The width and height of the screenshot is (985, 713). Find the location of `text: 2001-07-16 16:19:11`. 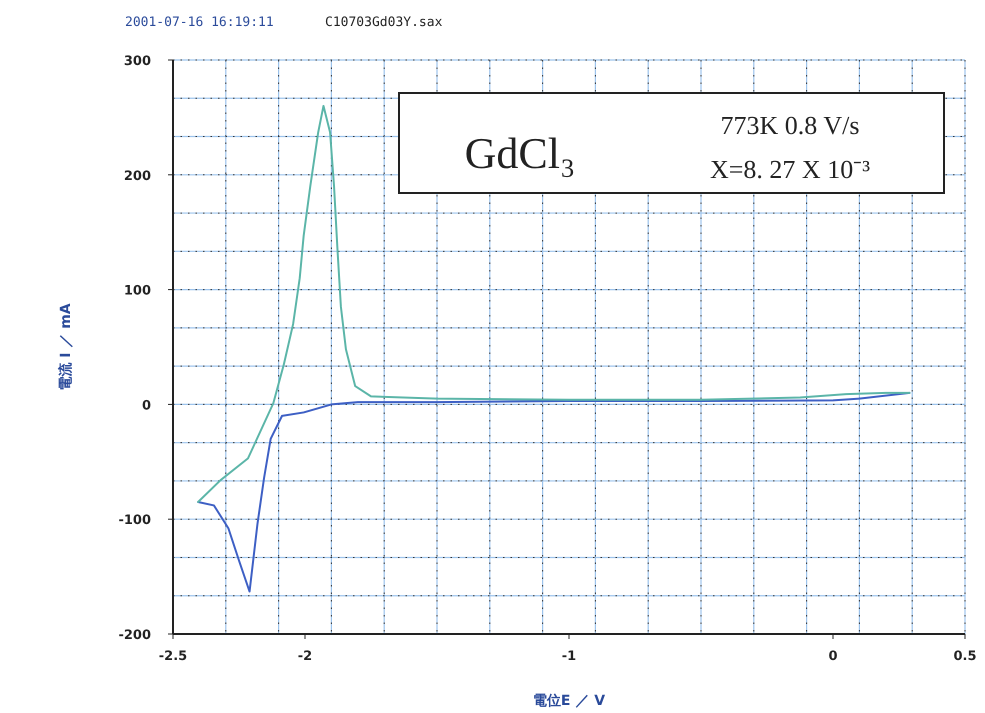

text: 2001-07-16 16:19:11 is located at coordinates (199, 22).